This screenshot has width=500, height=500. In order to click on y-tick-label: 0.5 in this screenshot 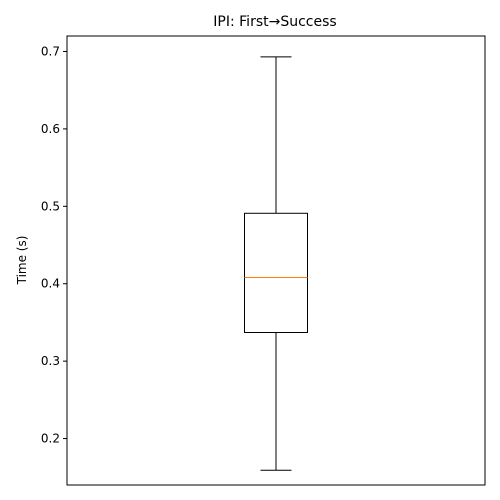, I will do `click(50, 206)`.